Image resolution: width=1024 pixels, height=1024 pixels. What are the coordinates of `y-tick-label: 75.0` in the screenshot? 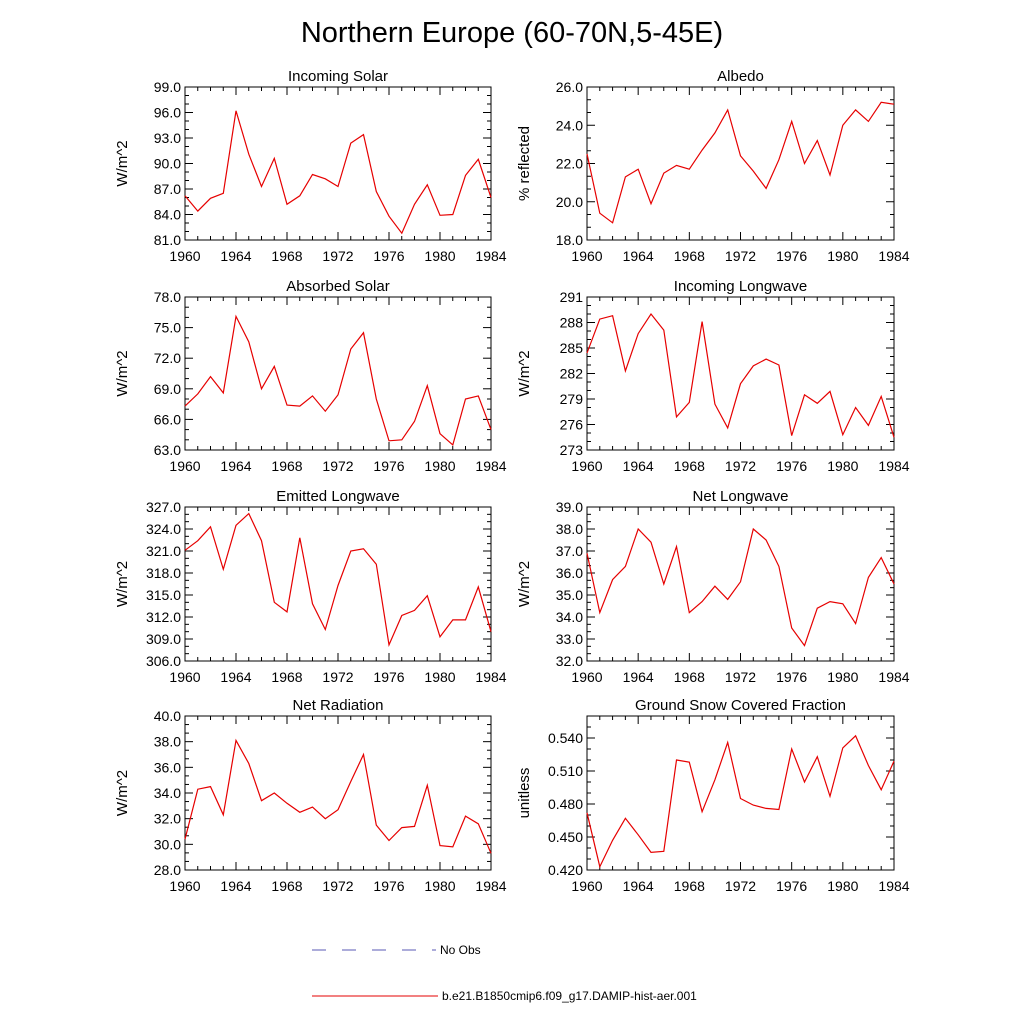 It's located at (167, 328).